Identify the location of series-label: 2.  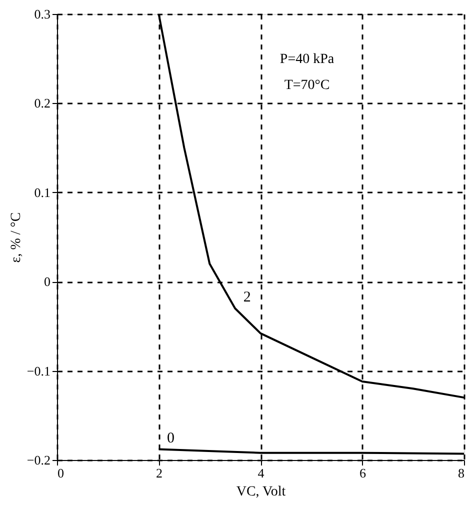
(247, 297).